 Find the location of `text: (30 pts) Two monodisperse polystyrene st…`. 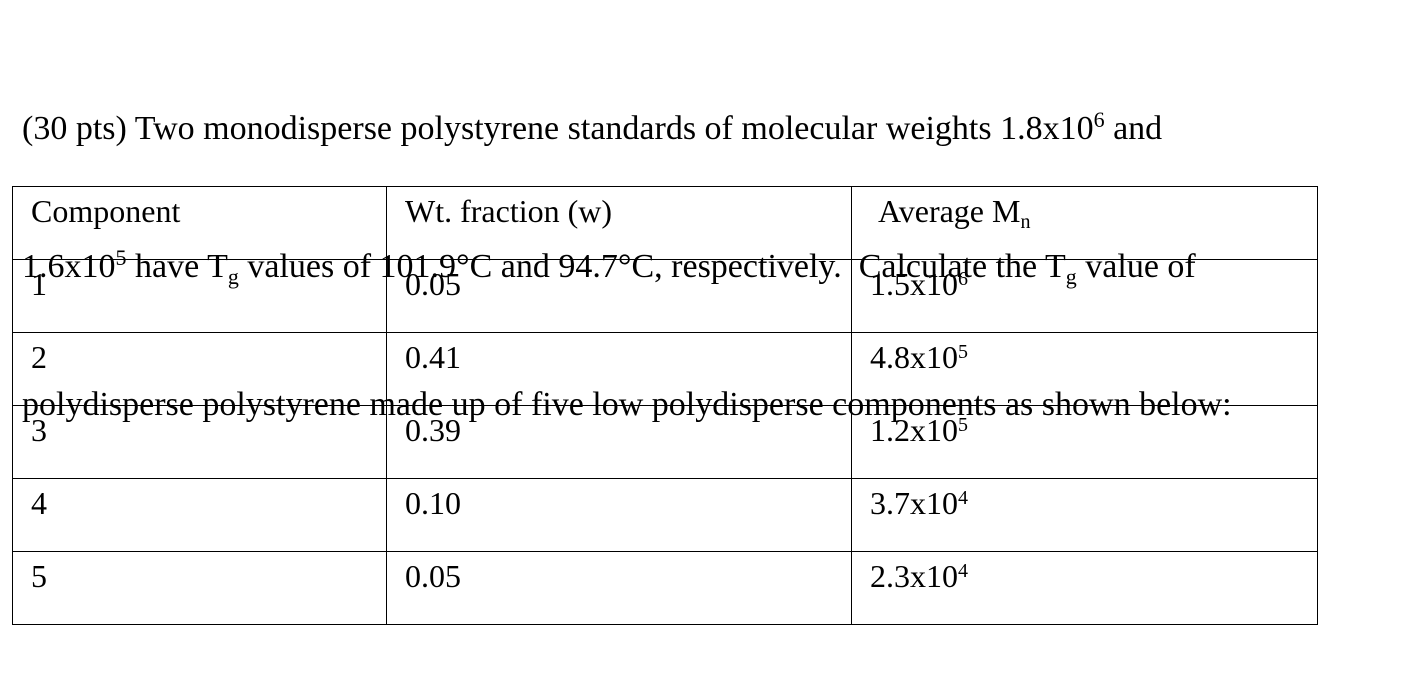

text: (30 pts) Two monodisperse polystyrene st… is located at coordinates (558, 128).